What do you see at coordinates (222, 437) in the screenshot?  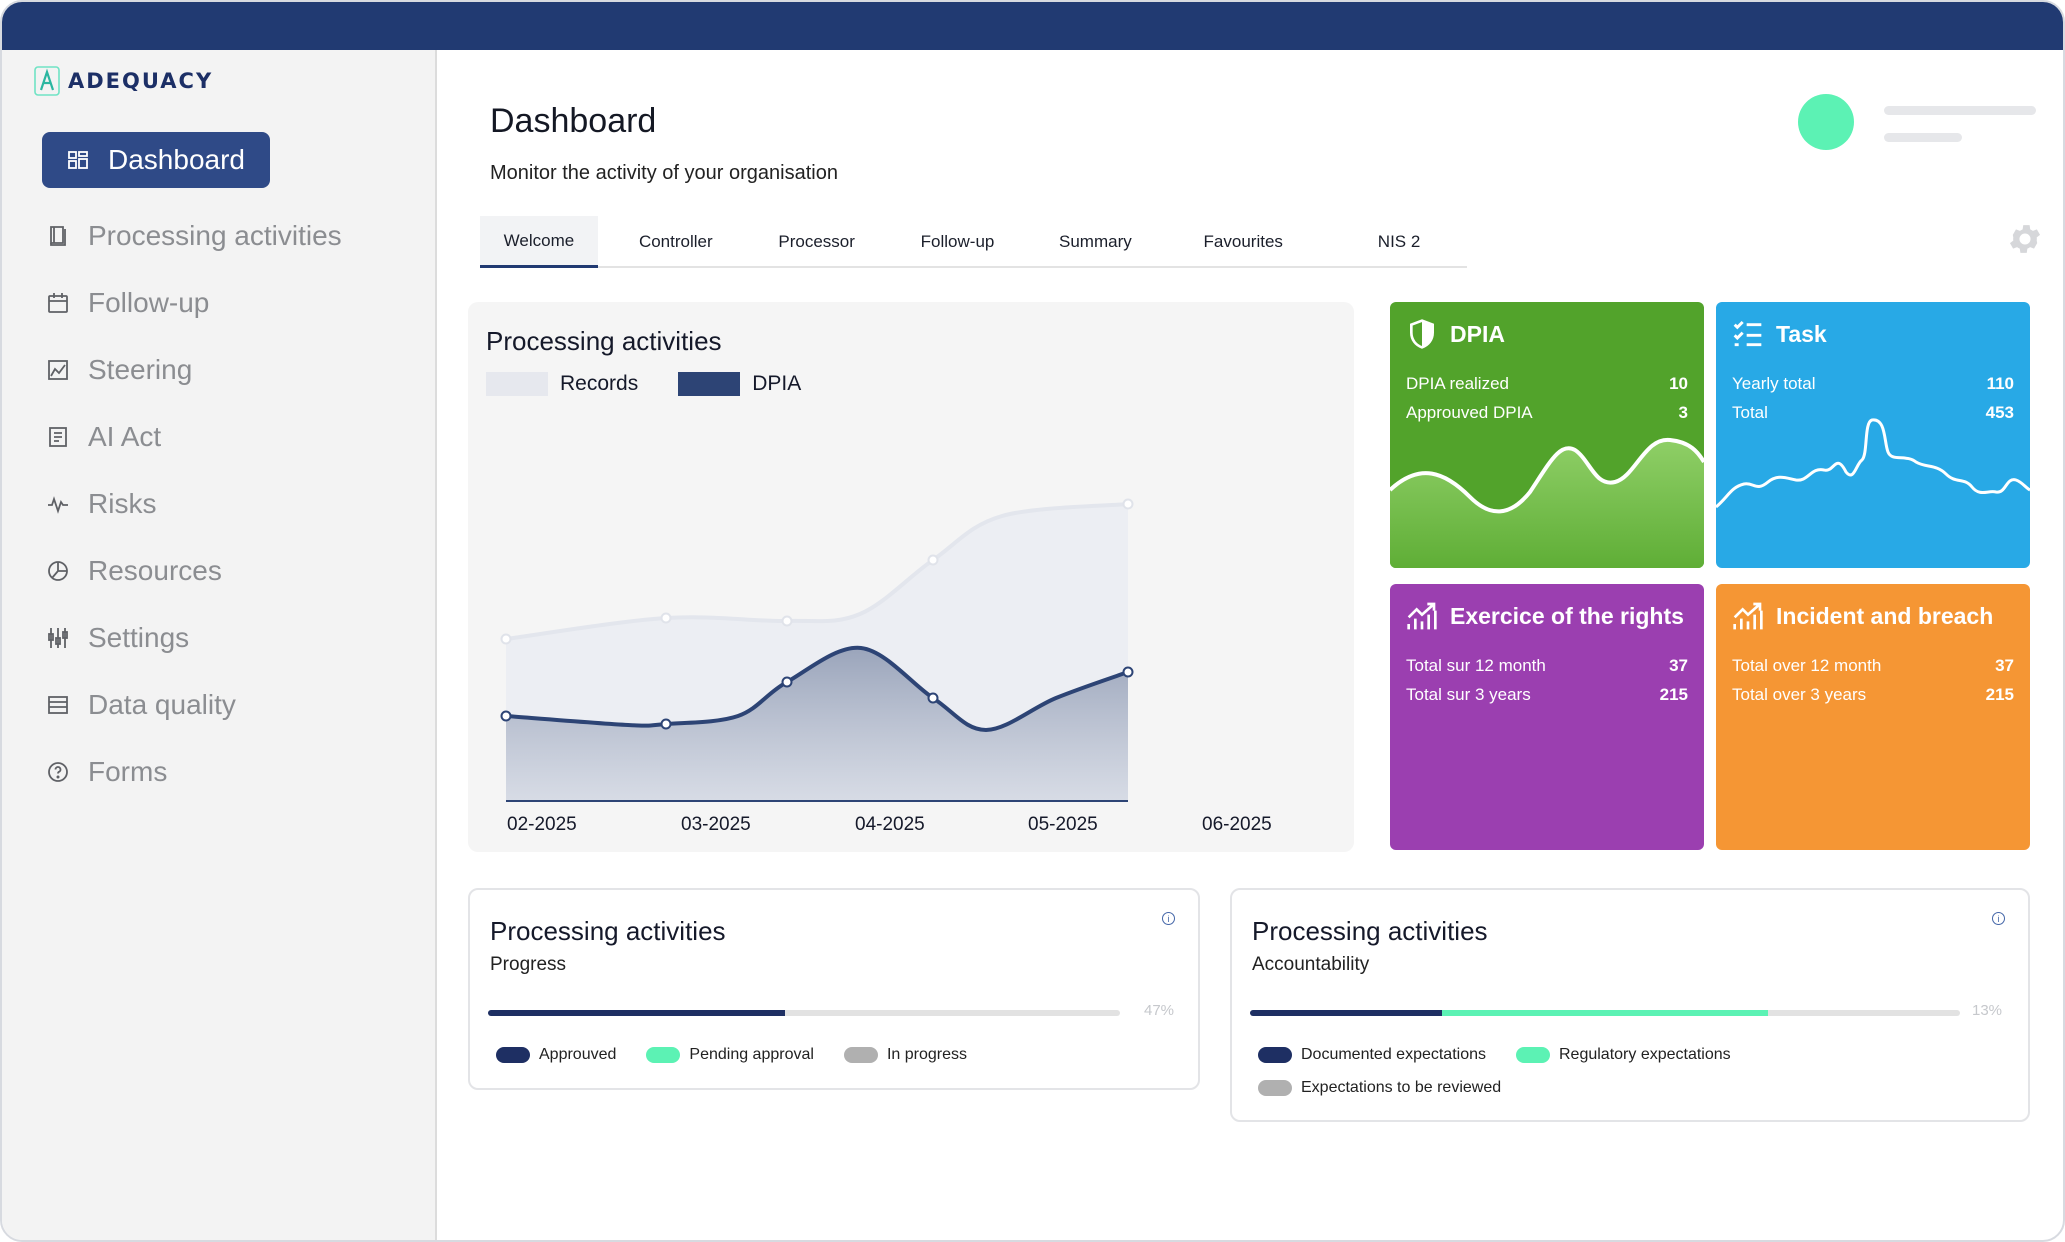 I see `sidebar-item-ai-act: AI Act` at bounding box center [222, 437].